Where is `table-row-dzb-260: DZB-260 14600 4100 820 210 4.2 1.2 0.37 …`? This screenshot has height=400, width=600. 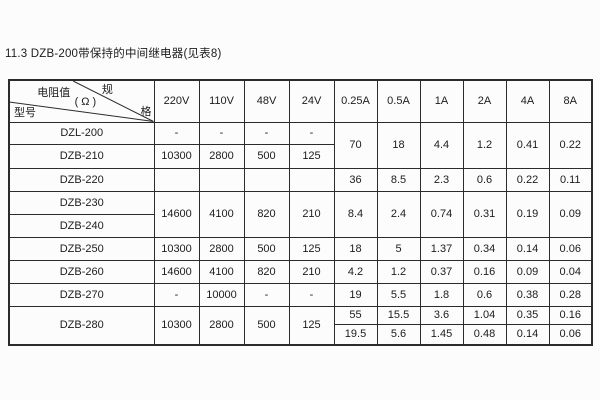 table-row-dzb-260: DZB-260 14600 4100 820 210 4.2 1.2 0.37 … is located at coordinates (300, 271).